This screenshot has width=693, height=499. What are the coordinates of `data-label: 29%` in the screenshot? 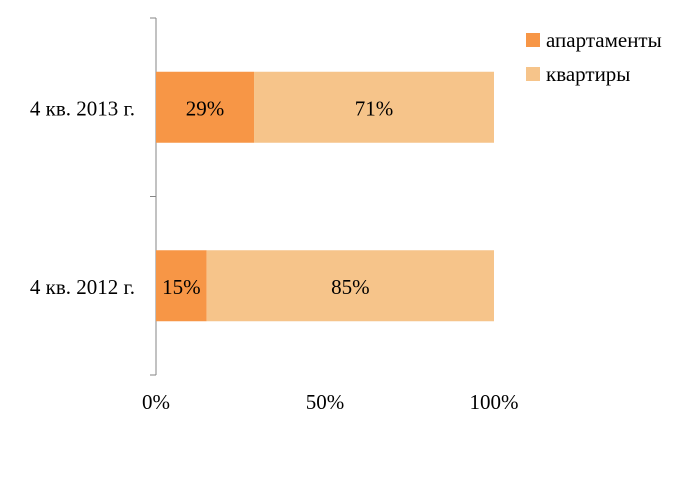 It's located at (205, 108).